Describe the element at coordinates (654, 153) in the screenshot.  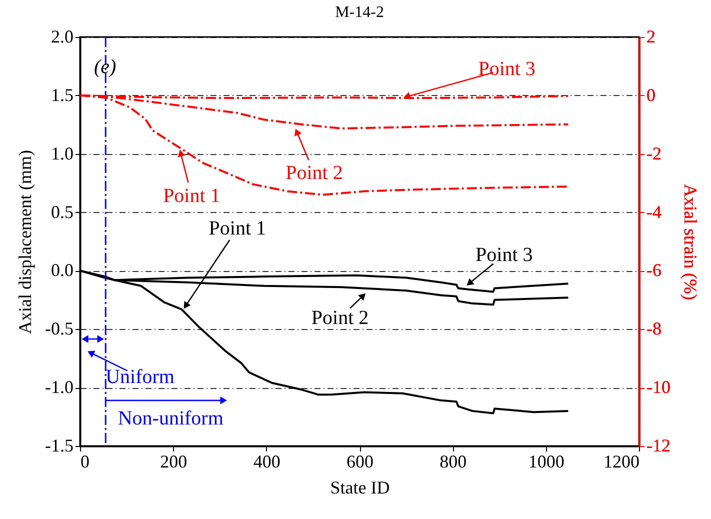
I see `y2-tick-label: -2` at that location.